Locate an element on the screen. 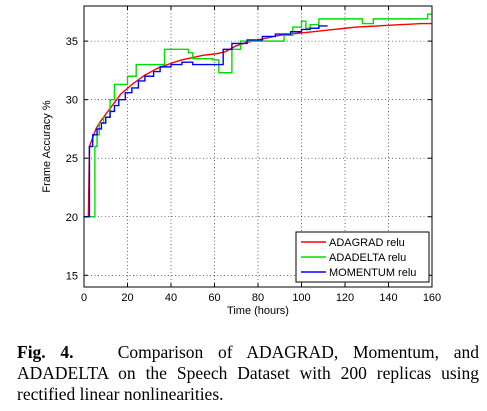  x-tick-label: 140 is located at coordinates (388, 298).